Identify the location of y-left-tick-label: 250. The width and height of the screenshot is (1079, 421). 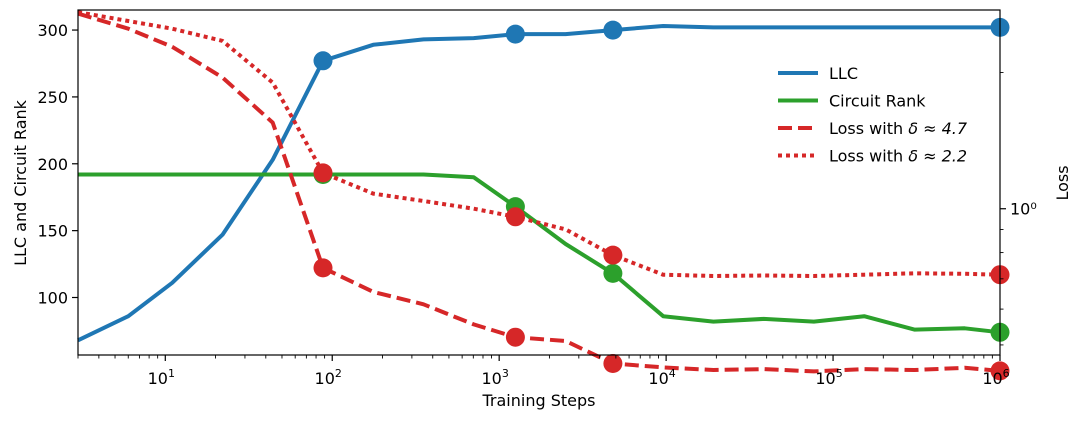
(52, 97).